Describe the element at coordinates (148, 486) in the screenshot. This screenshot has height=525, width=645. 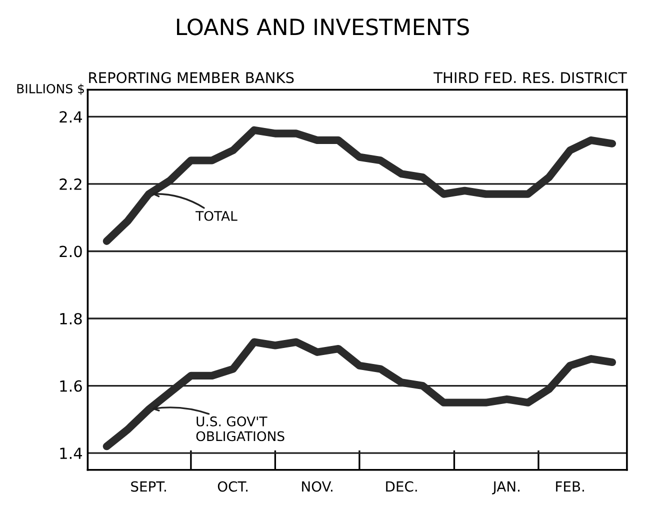
I see `x-tick-label: SEPT.` at that location.